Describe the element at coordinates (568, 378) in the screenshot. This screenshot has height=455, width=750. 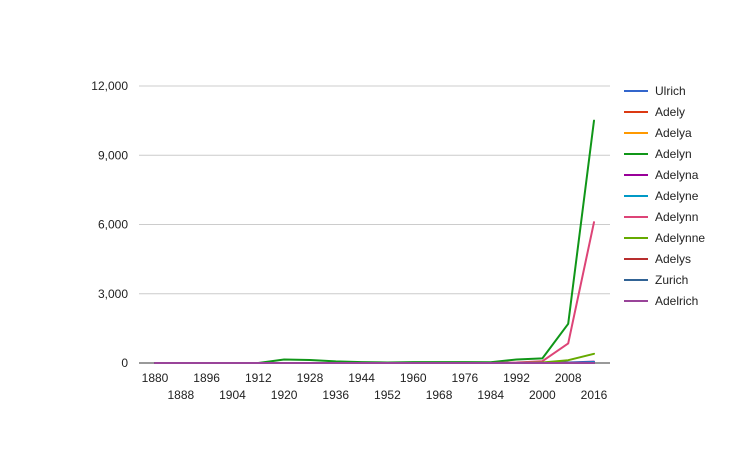
I see `x-tick-label: 2008` at that location.